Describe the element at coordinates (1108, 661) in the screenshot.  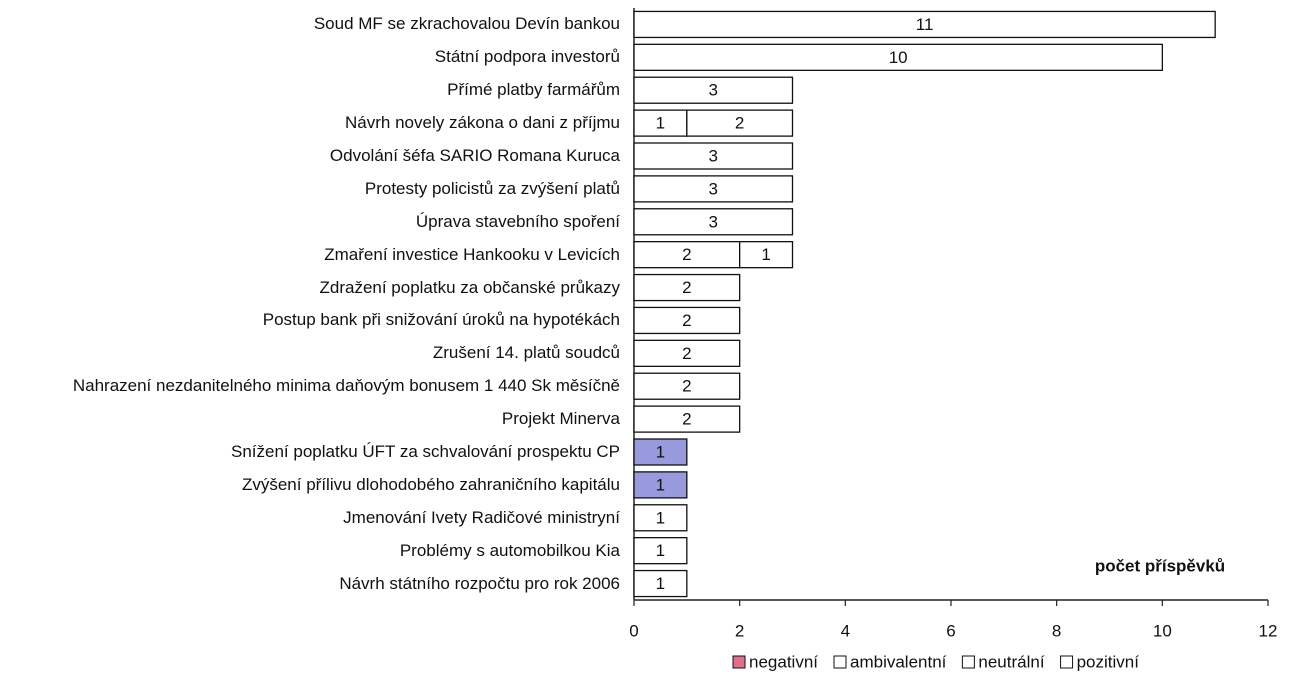
I see `legend-label: pozitivní` at that location.